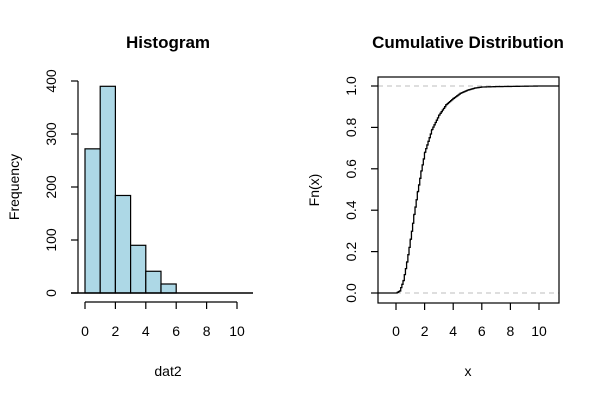 This screenshot has height=400, width=600. What do you see at coordinates (396, 331) in the screenshot?
I see `ecdf-x-tick-label: 0` at bounding box center [396, 331].